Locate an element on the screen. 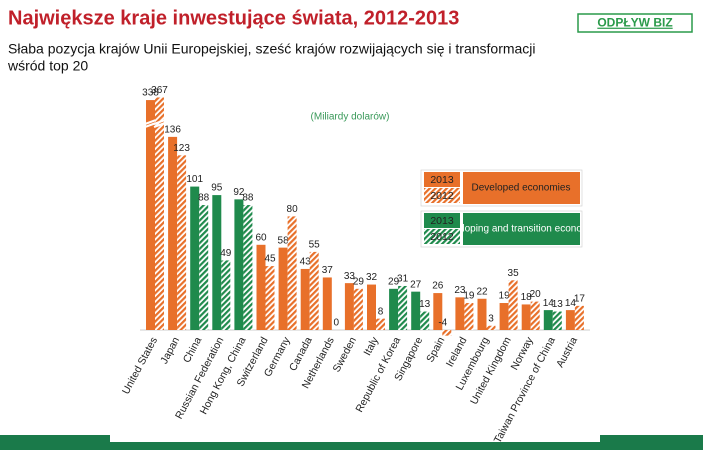 Image resolution: width=703 pixels, height=455 pixels. value-label: 35 is located at coordinates (514, 273).